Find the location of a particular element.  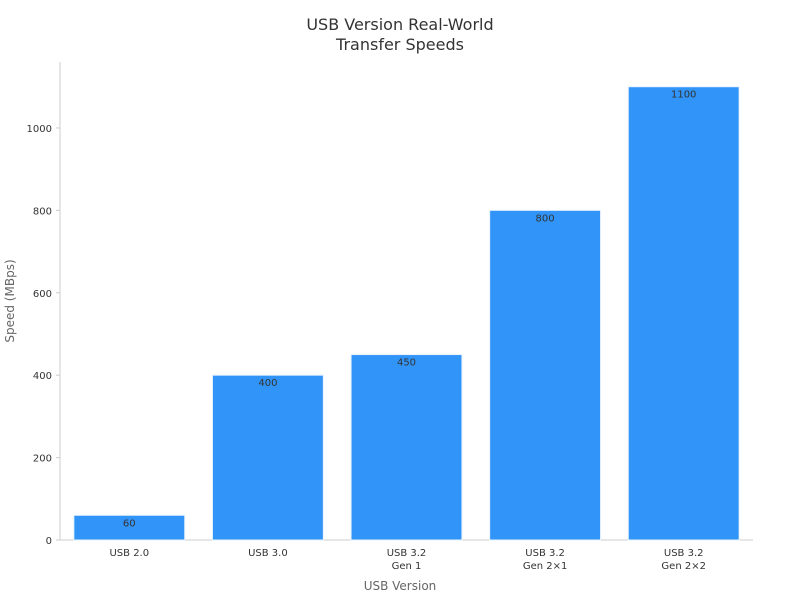

value-label: 400 is located at coordinates (267, 383).